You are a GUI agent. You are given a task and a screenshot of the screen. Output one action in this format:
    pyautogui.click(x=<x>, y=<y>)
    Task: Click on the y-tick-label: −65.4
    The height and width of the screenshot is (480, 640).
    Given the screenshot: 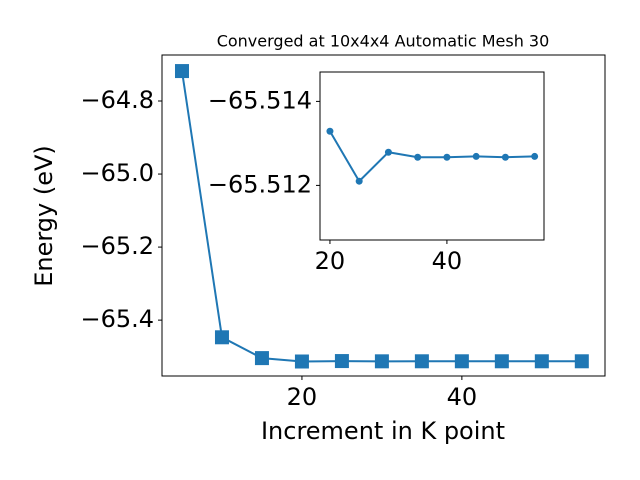 What is the action you would take?
    pyautogui.click(x=117, y=319)
    